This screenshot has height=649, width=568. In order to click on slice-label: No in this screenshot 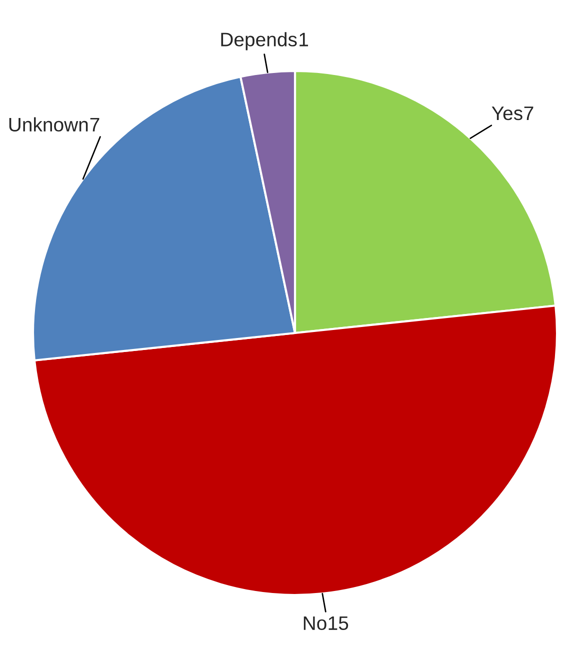, I will do `click(315, 623)`.